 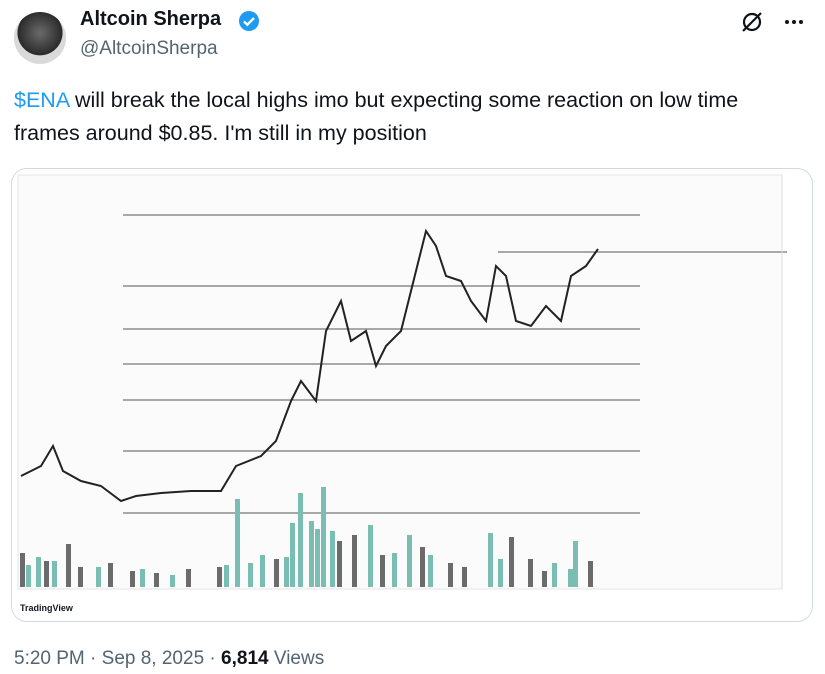 I want to click on volume-bars, so click(x=306, y=537).